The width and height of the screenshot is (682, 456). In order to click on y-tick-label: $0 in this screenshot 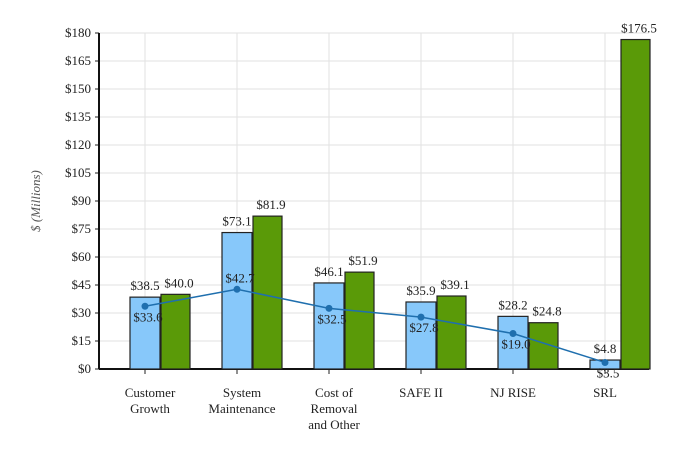, I will do `click(84, 368)`.